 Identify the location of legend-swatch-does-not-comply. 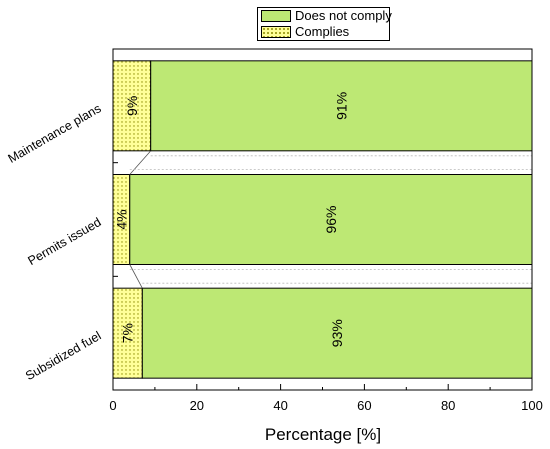
(276, 16).